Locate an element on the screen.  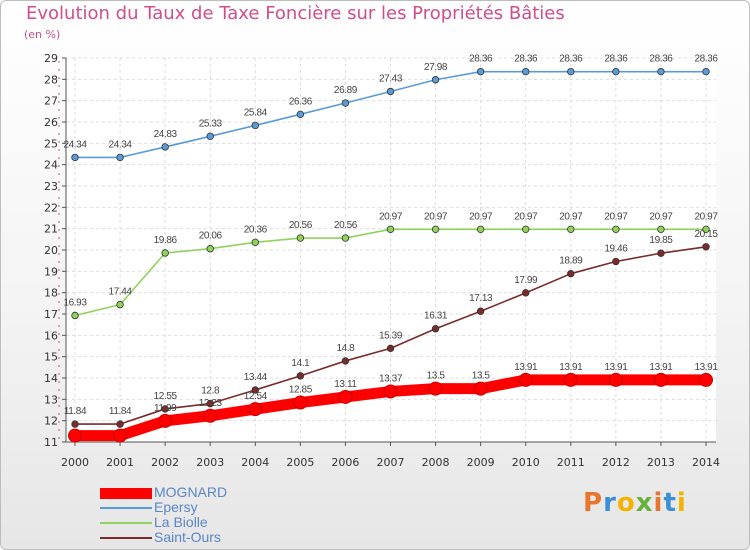
y-tick-label: 19 is located at coordinates (51, 271).